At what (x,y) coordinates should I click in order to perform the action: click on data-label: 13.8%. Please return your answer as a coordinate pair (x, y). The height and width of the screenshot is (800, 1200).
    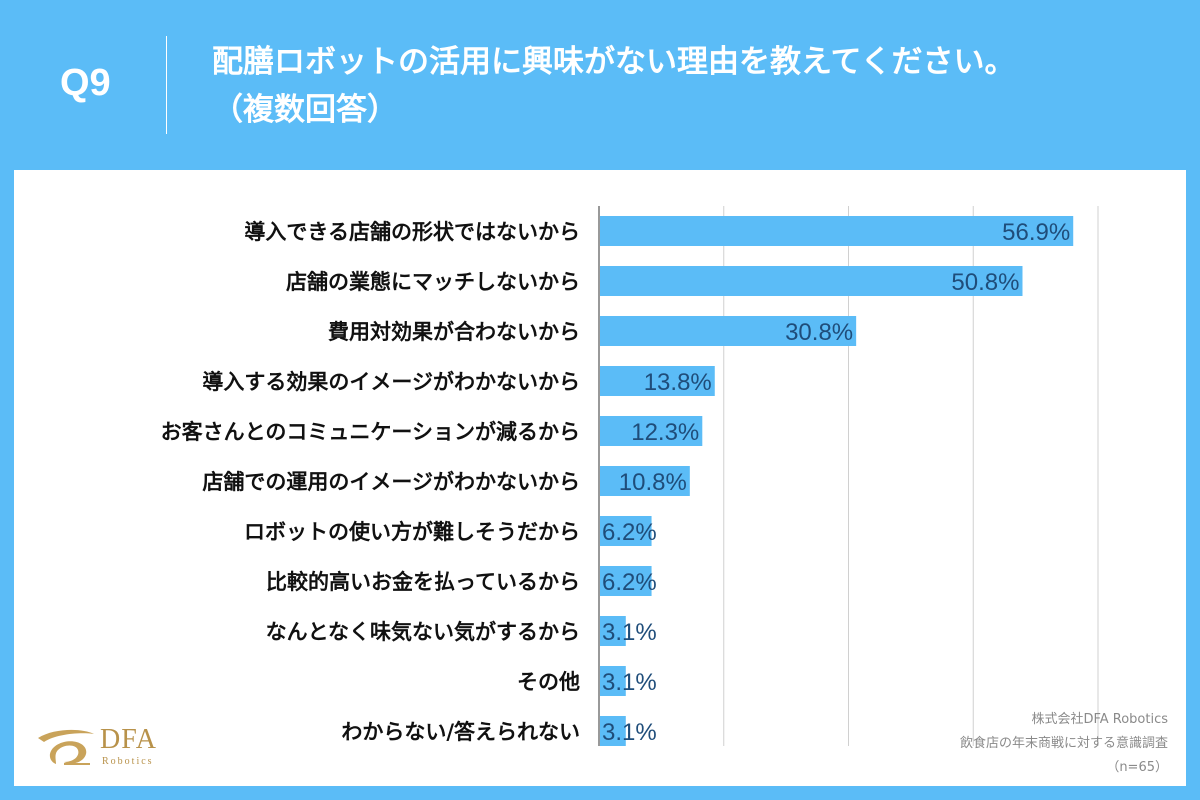
    Looking at the image, I should click on (678, 382).